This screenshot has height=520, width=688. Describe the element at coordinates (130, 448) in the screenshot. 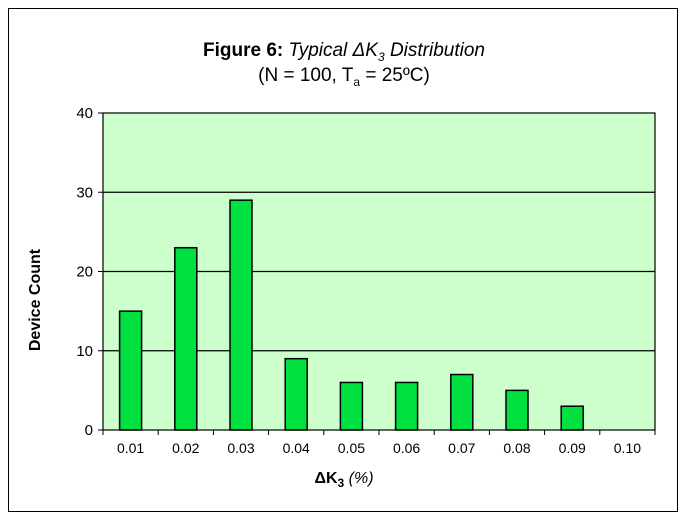

I see `x-tick-label: 0.01` at that location.